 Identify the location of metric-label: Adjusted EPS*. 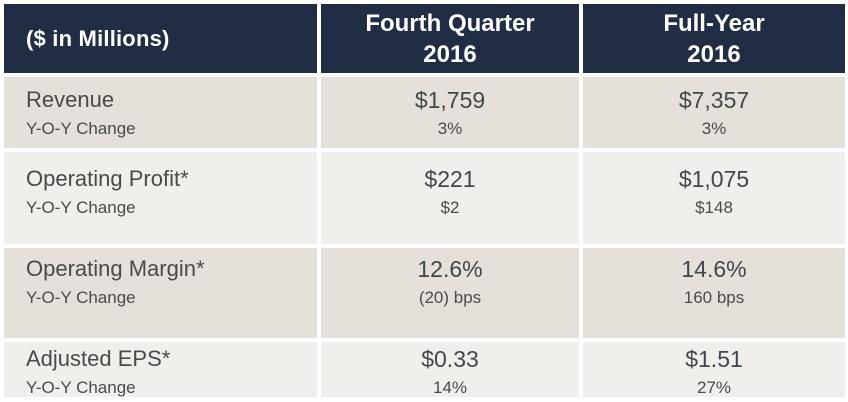
(98, 358).